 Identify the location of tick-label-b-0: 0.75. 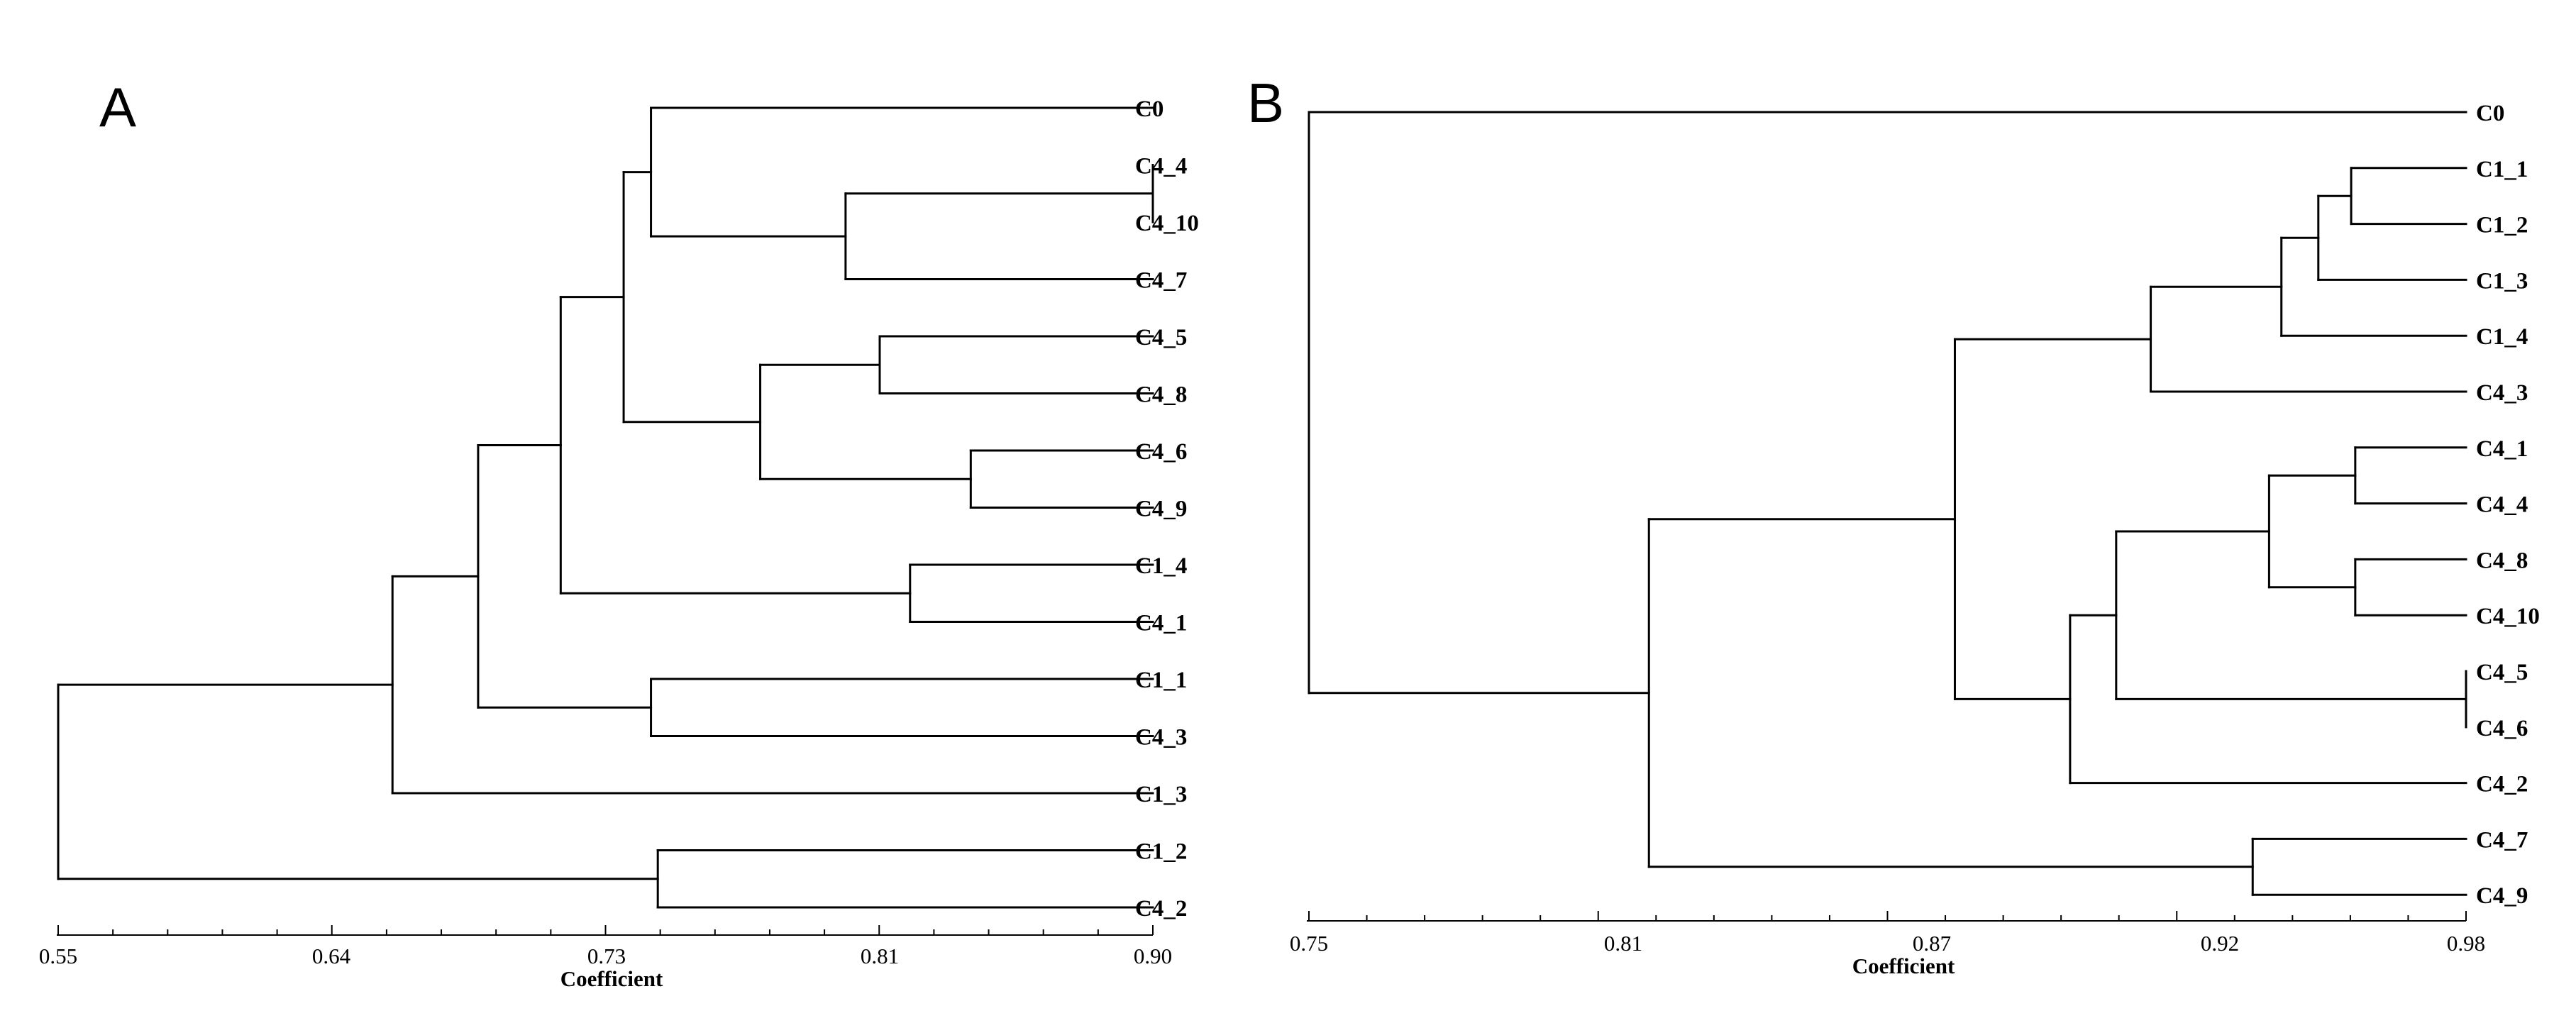
(1309, 943).